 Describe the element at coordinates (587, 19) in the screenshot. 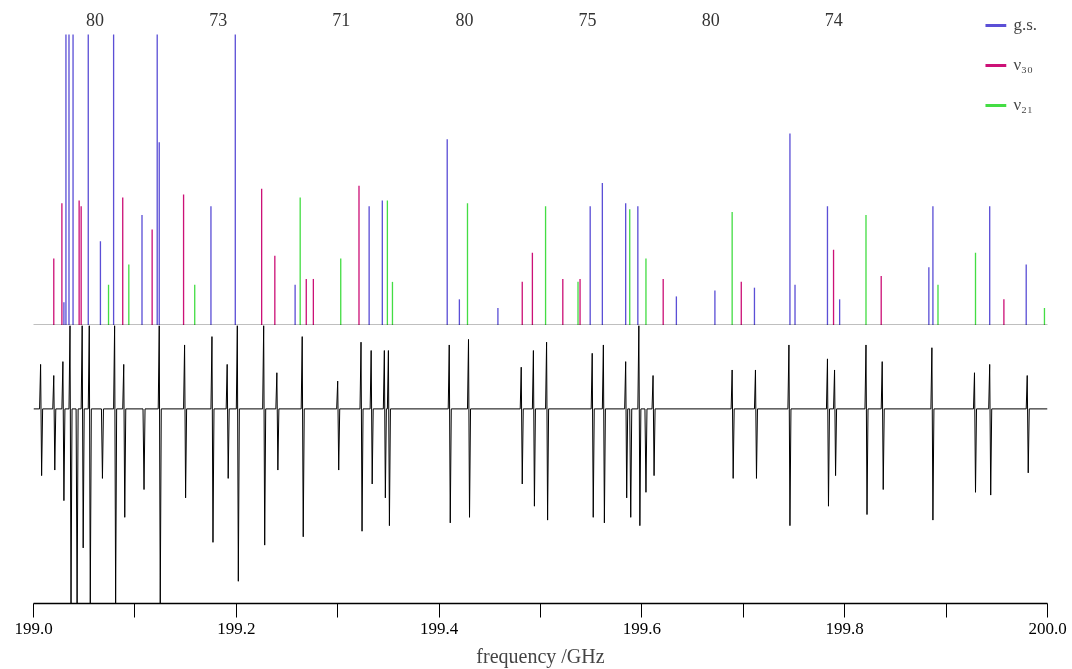

I see `text: 75` at that location.